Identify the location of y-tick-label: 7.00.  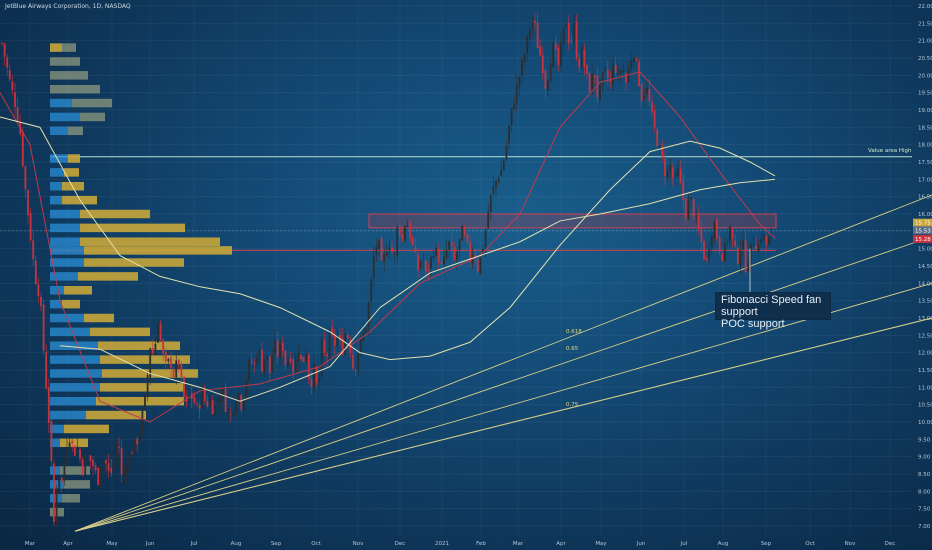
(924, 527).